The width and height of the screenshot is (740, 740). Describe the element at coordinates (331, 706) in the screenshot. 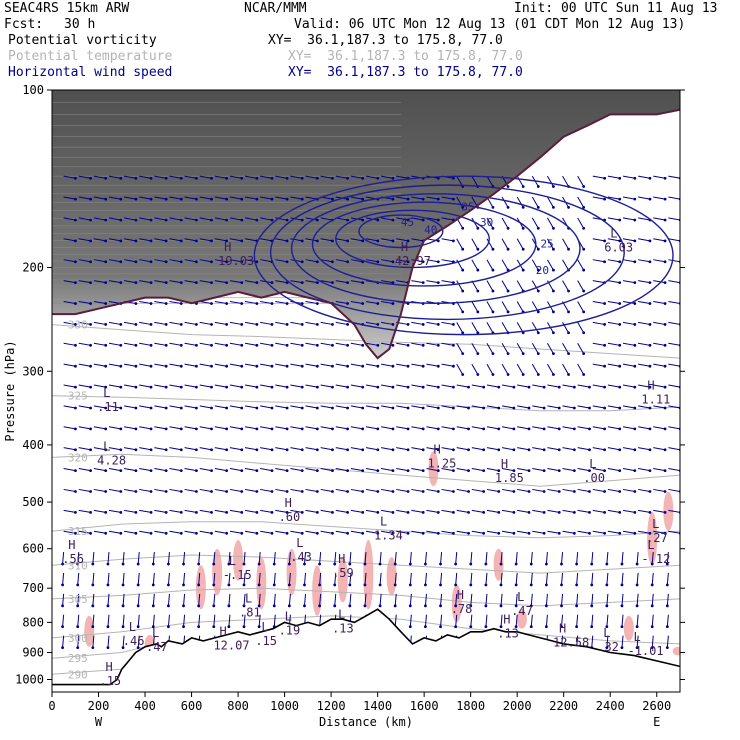

I see `x-tick-label: 1200` at that location.